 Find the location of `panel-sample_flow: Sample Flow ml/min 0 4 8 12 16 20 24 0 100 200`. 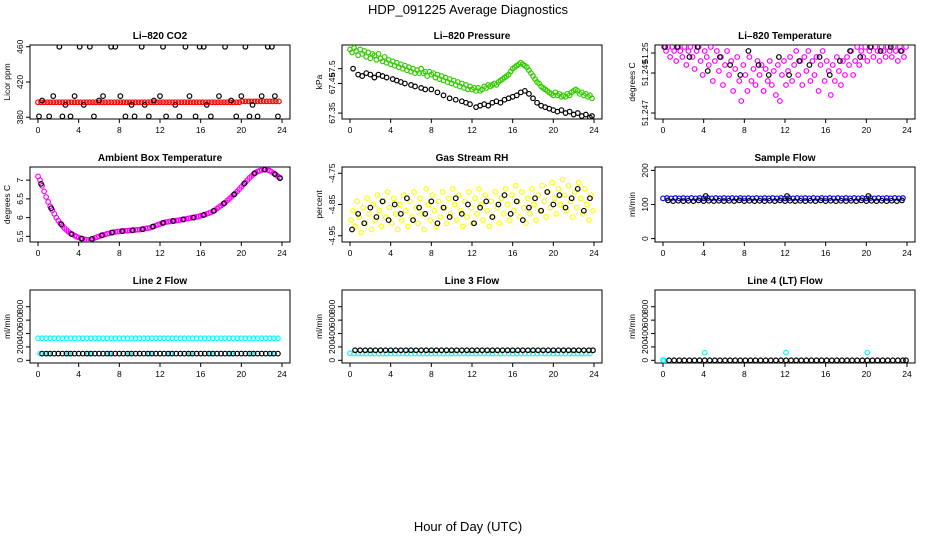

panel-sample_flow: Sample Flow ml/min 0 4 8 12 16 20 24 0 100 200 is located at coordinates (771, 205).